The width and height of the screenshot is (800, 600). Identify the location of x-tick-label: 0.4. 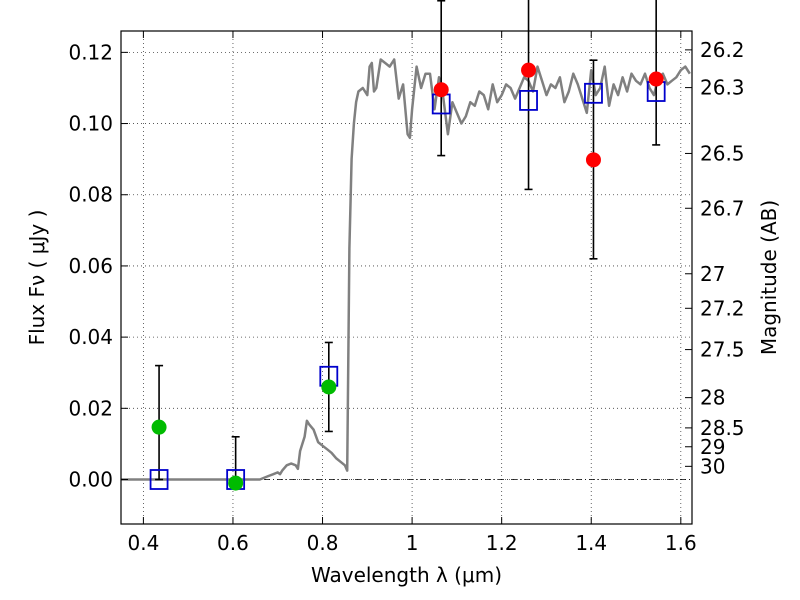
(143, 543).